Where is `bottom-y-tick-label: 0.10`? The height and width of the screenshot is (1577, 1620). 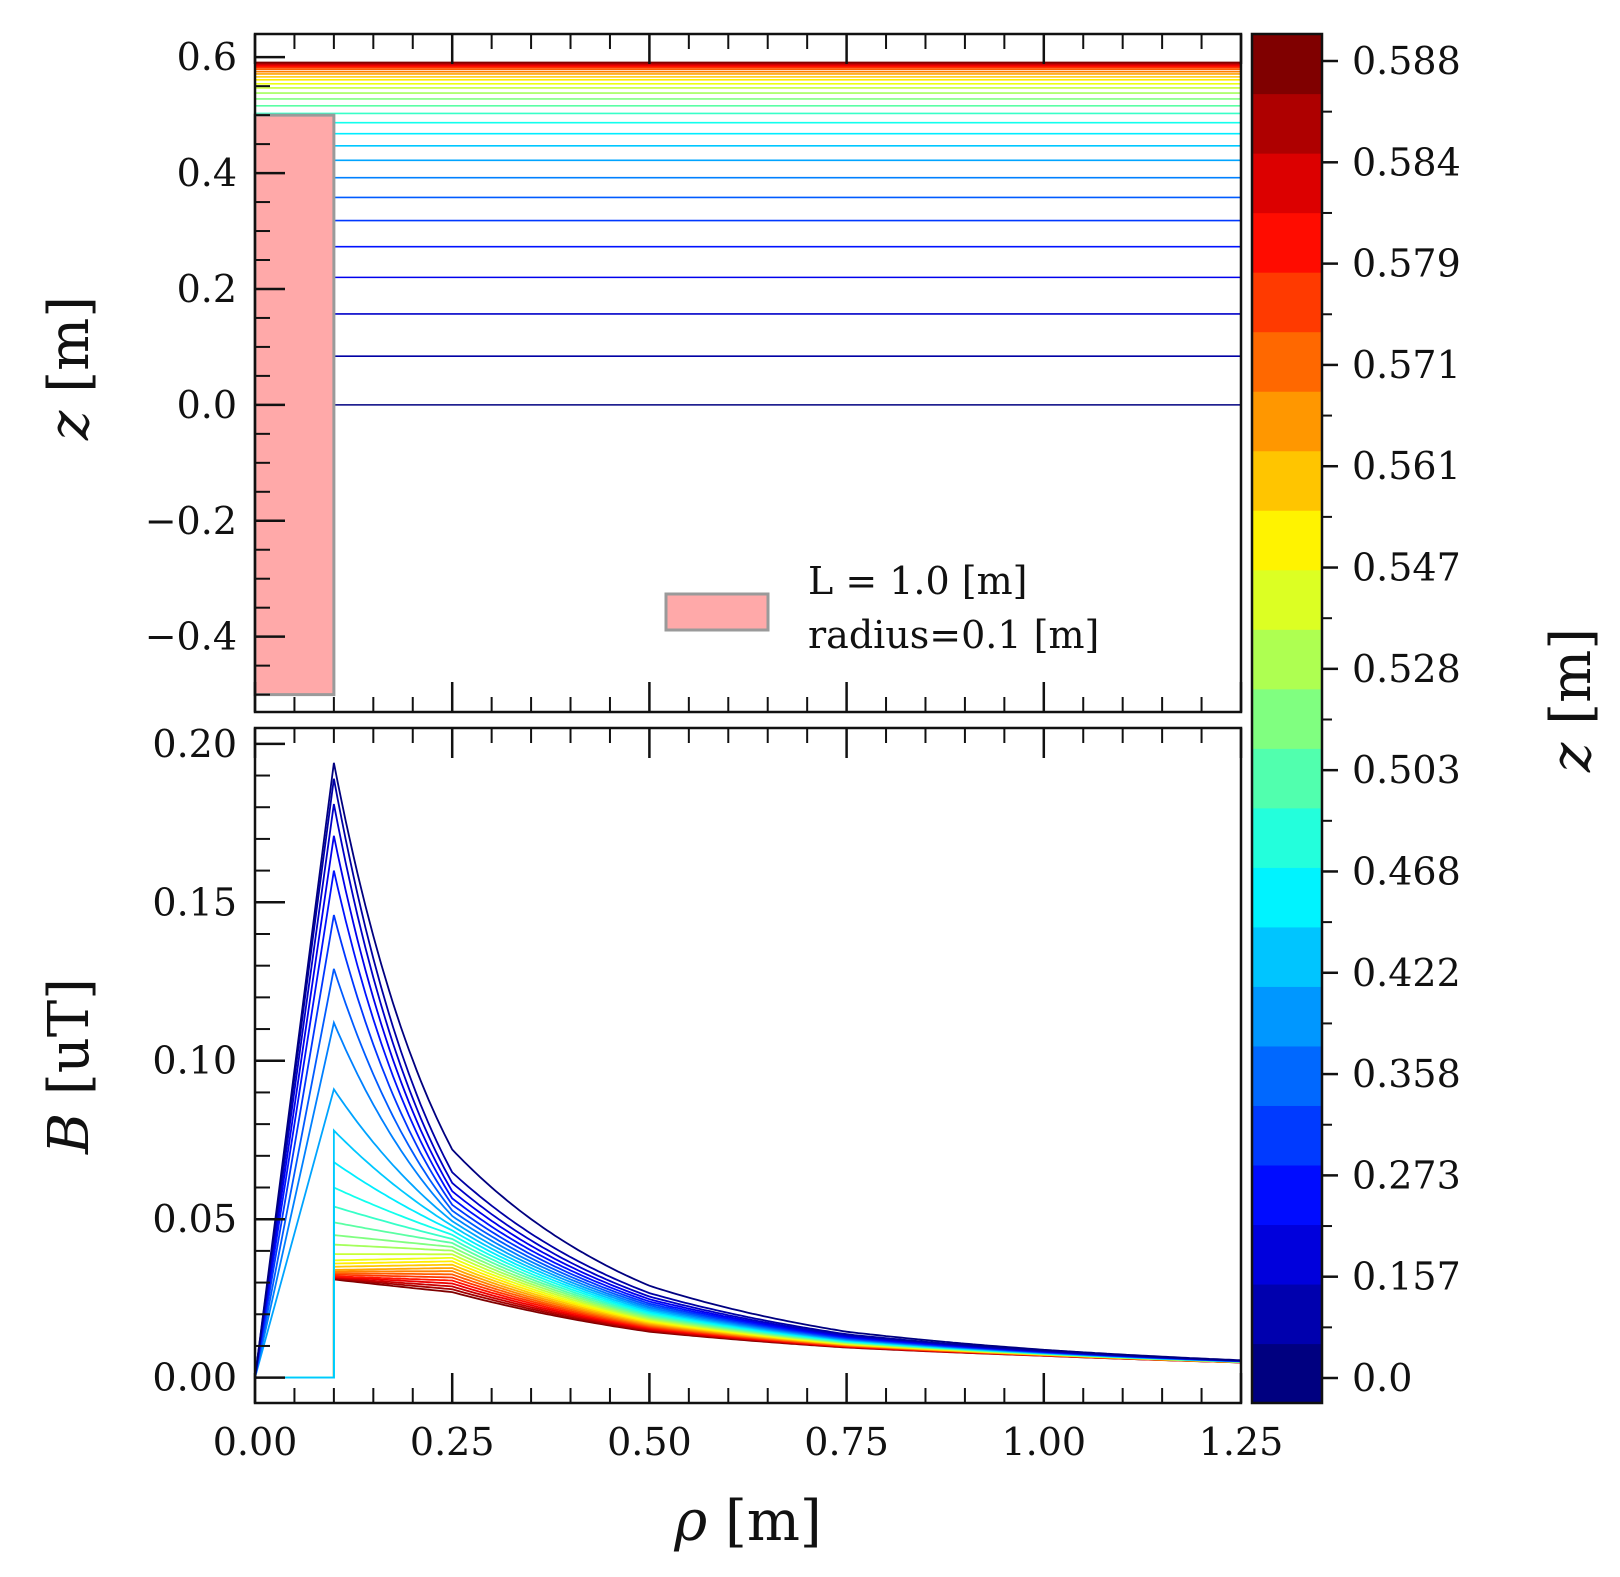 bottom-y-tick-label: 0.10 is located at coordinates (194, 1061).